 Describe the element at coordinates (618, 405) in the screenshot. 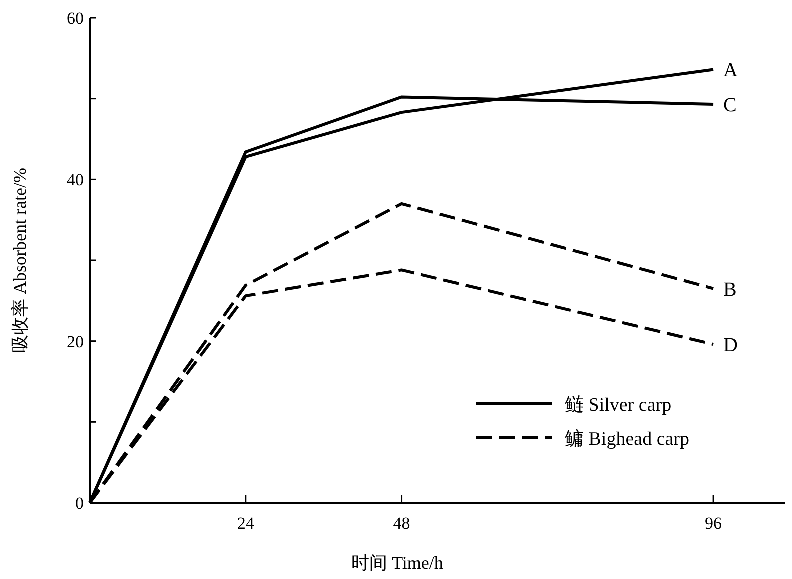

I see `annotation: 鲢 Silver carp` at that location.